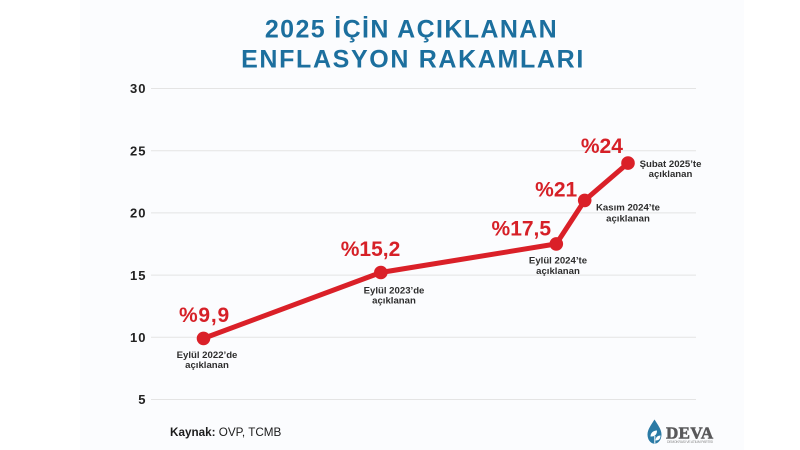 This screenshot has height=450, width=800. What do you see at coordinates (690, 441) in the screenshot?
I see `svg-text: DEMOKRASİ VE ATILIM PARTİSİ` at bounding box center [690, 441].